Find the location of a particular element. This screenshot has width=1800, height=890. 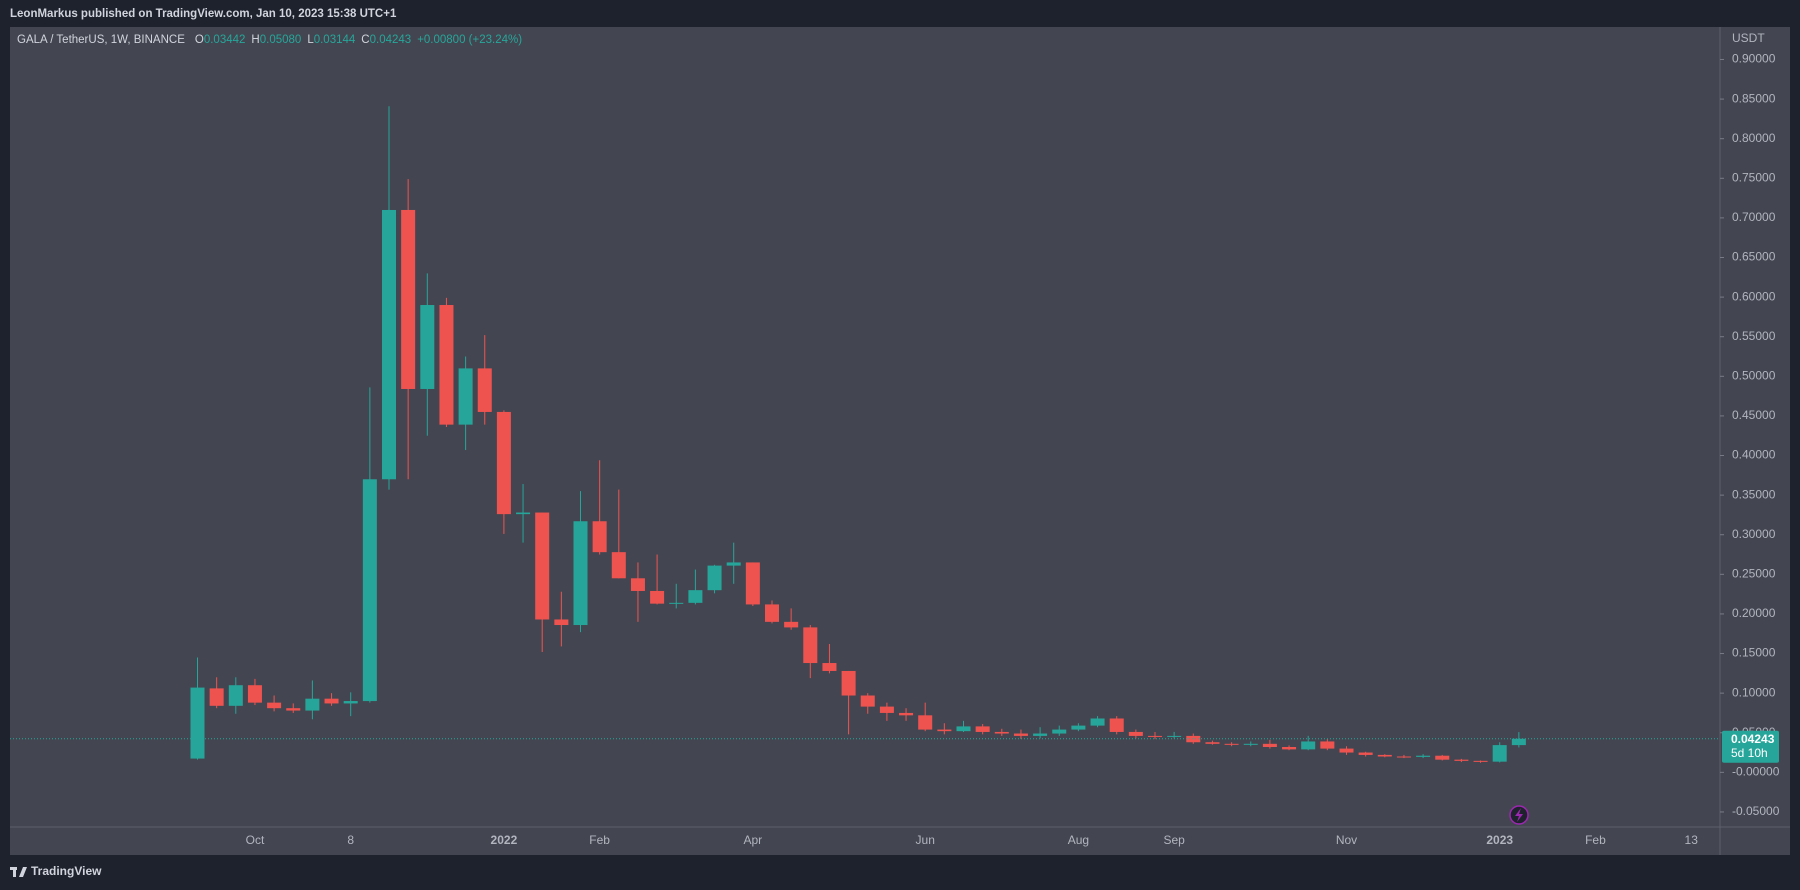

change: +0.00800 (+23.24%) is located at coordinates (469, 40).